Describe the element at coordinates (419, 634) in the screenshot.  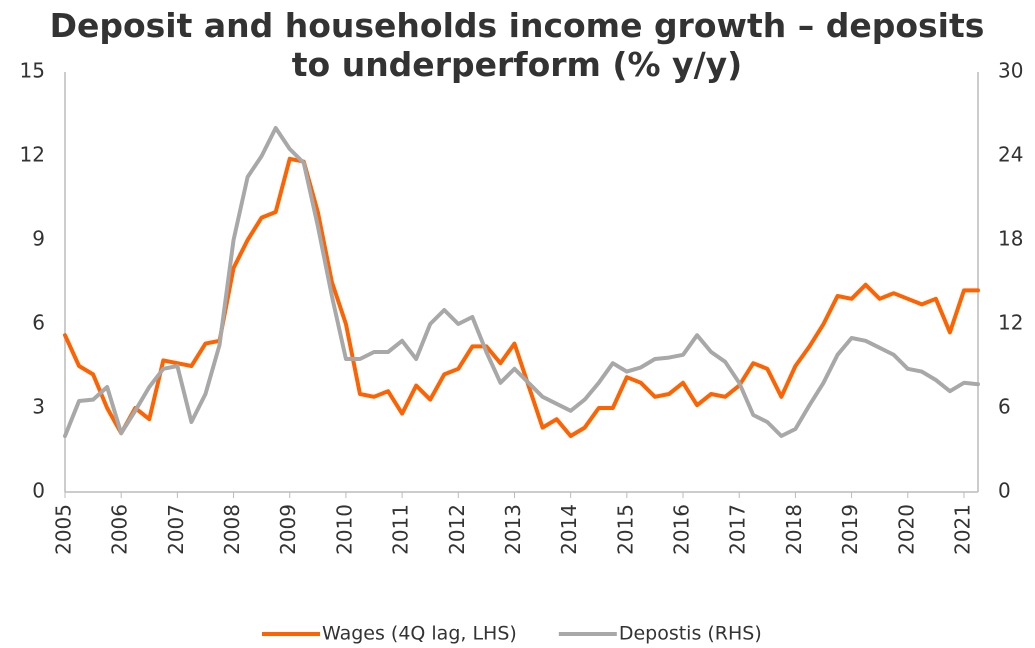
I see `legend-label: Wages (4Q lag, LHS)` at that location.